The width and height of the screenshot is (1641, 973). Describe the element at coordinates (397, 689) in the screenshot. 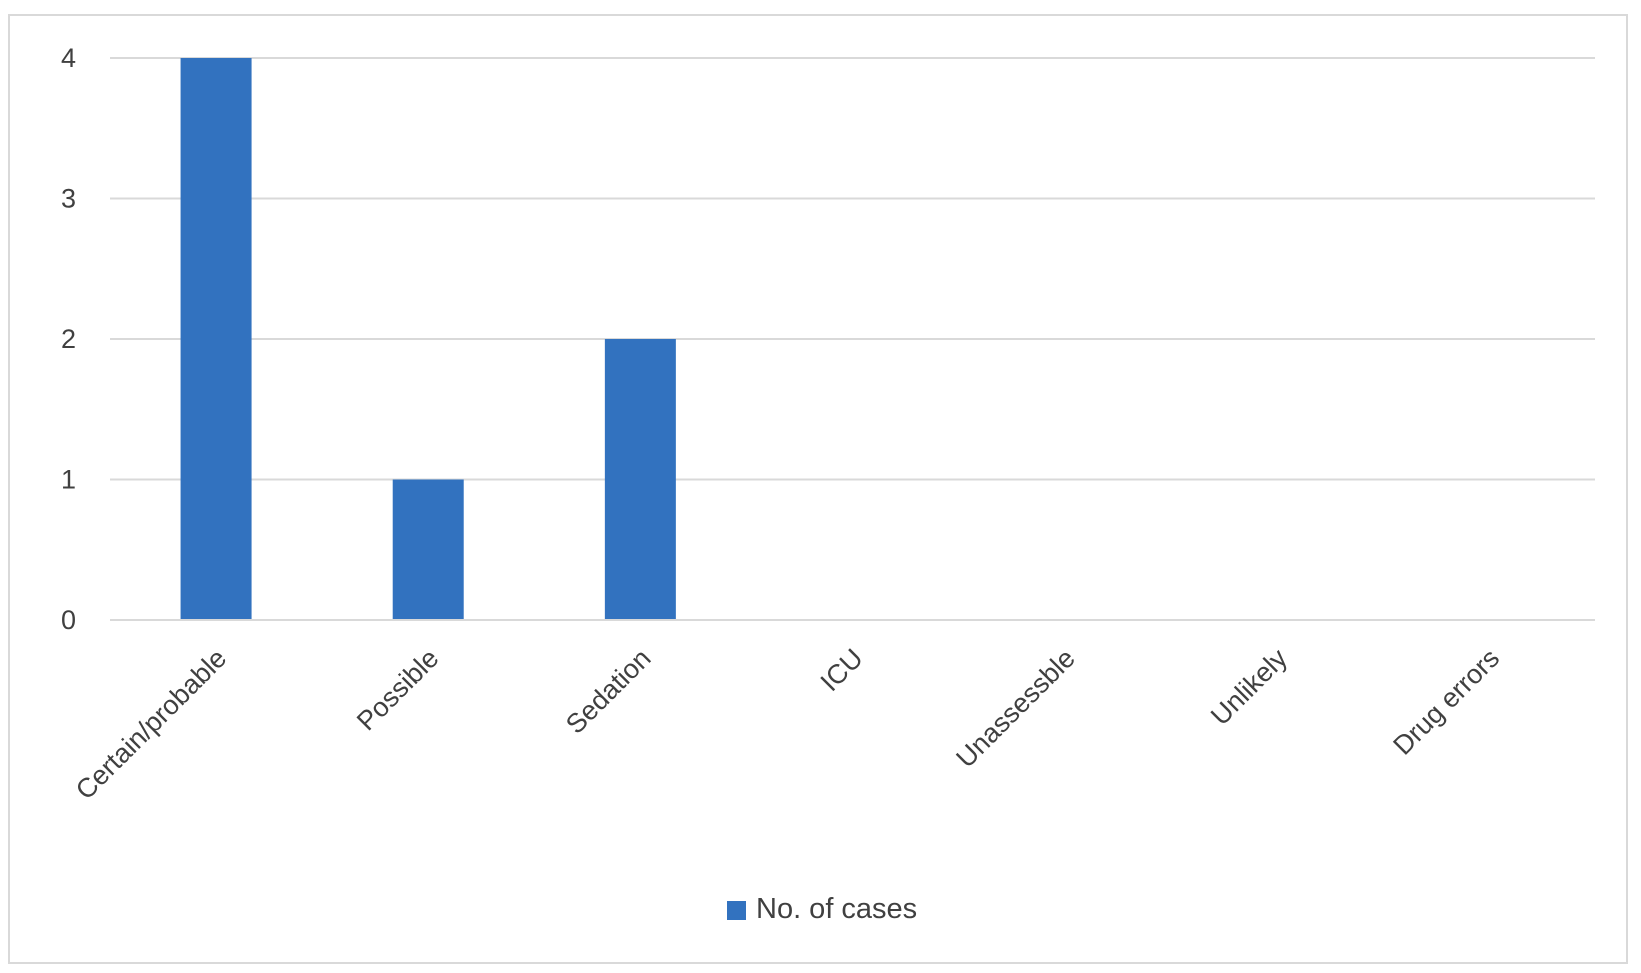

I see `x-category-label: Possible` at that location.